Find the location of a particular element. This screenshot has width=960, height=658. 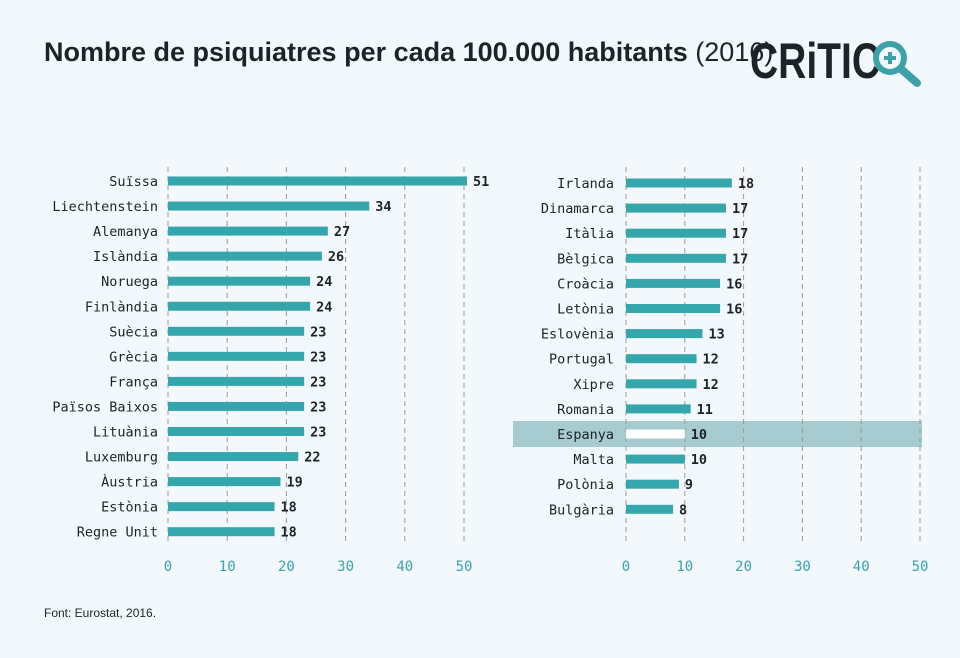

value-label: 27 is located at coordinates (342, 232).